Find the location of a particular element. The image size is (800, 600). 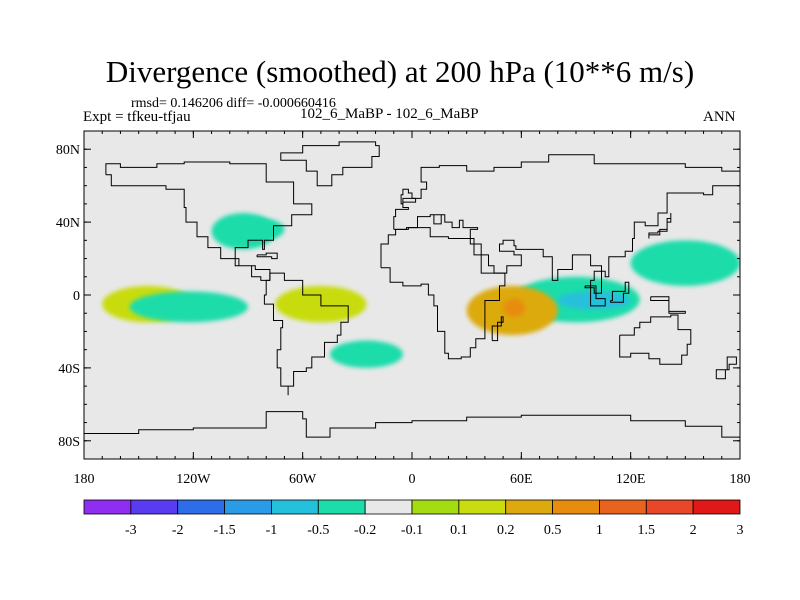

colorbar-label: -0.5 is located at coordinates (318, 530).